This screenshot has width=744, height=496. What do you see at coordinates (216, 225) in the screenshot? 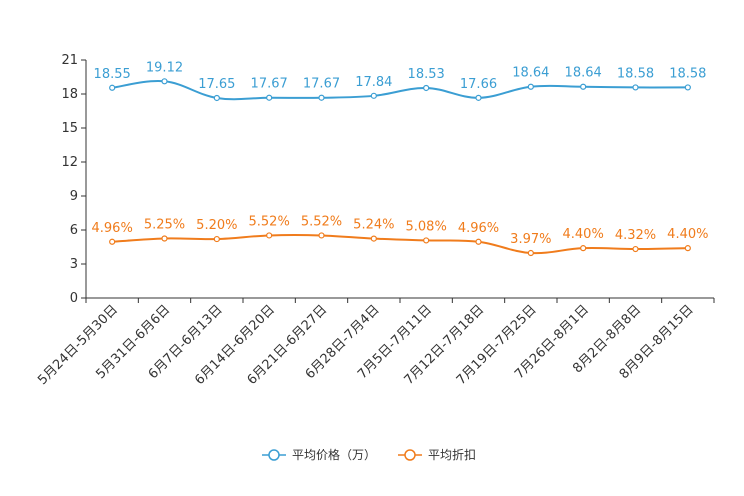
I see `data-label: 5.20%` at bounding box center [216, 225].